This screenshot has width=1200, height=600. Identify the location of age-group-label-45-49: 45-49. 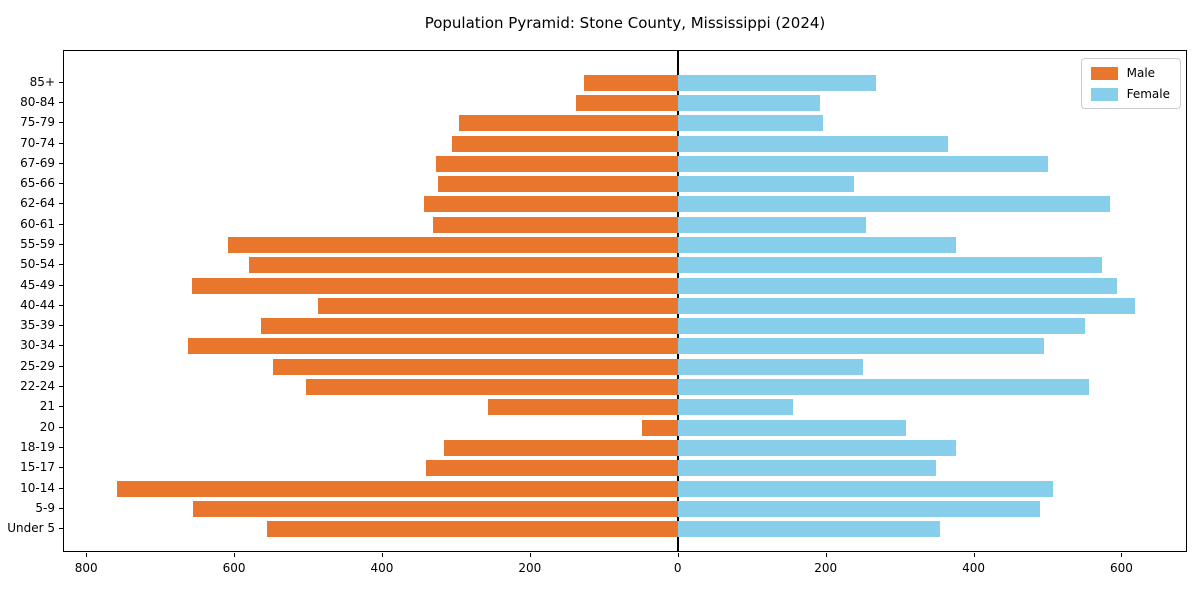
(37, 284).